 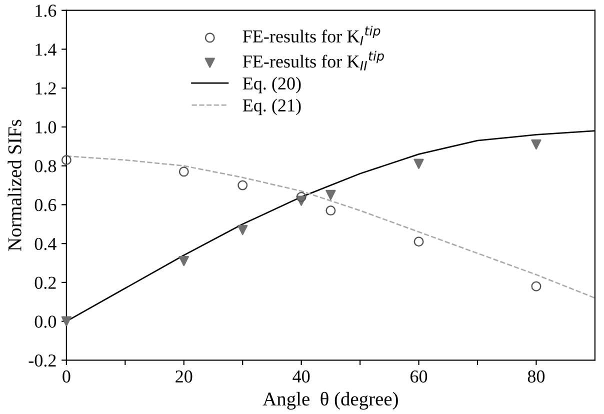 I want to click on x-tick-label: 80, so click(x=536, y=376).